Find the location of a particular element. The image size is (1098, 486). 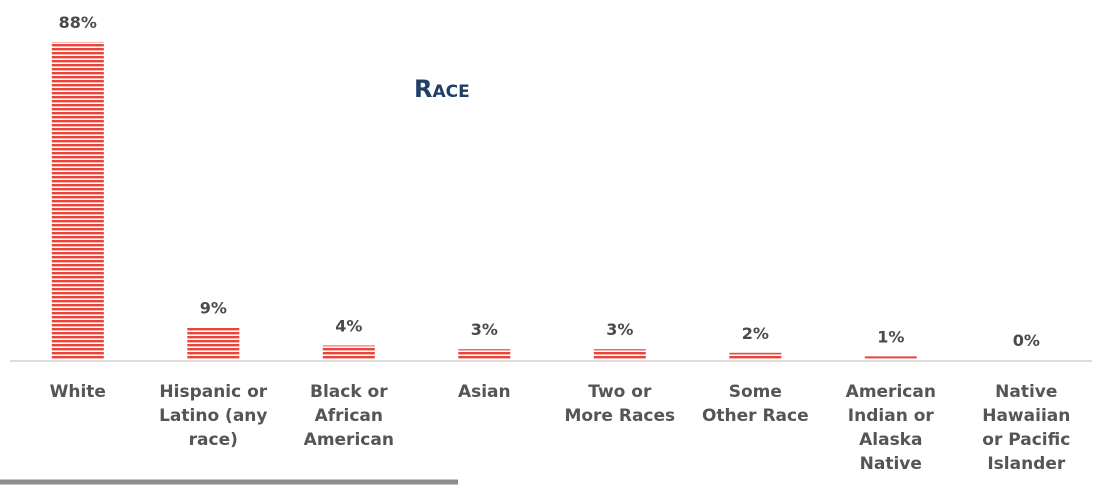

category-label: Black or African American is located at coordinates (349, 416).